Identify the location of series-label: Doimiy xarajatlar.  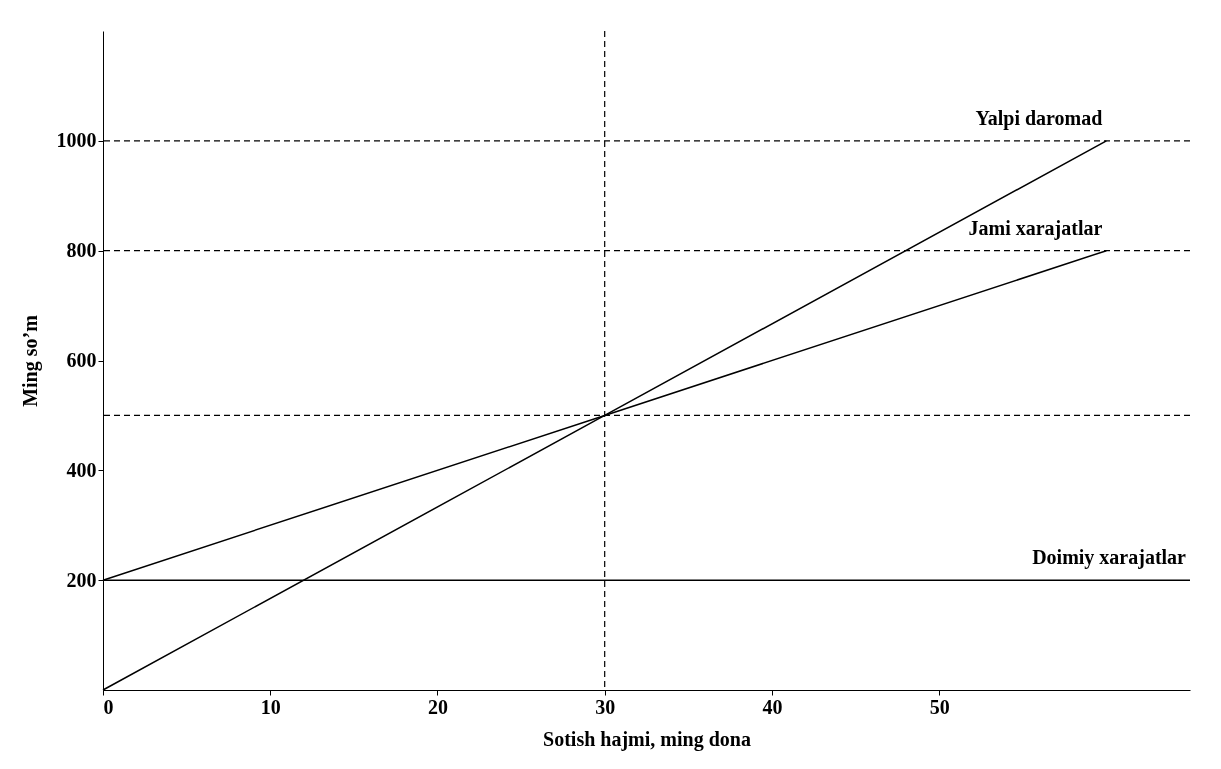
(1109, 558).